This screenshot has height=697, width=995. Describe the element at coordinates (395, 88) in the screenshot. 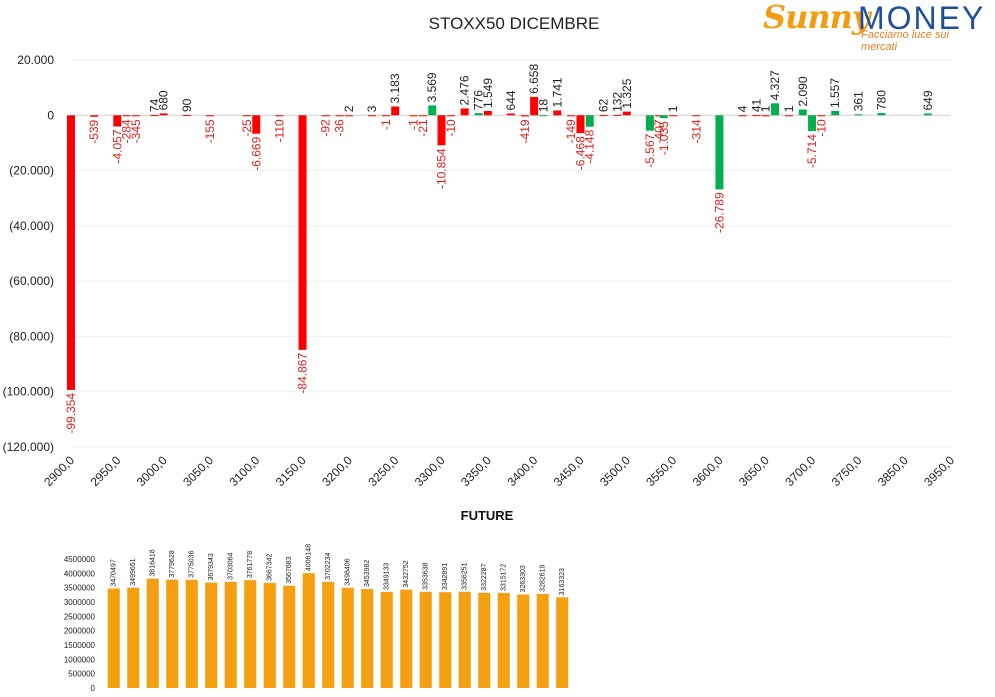

I see `bar-value-label: 3.183` at that location.